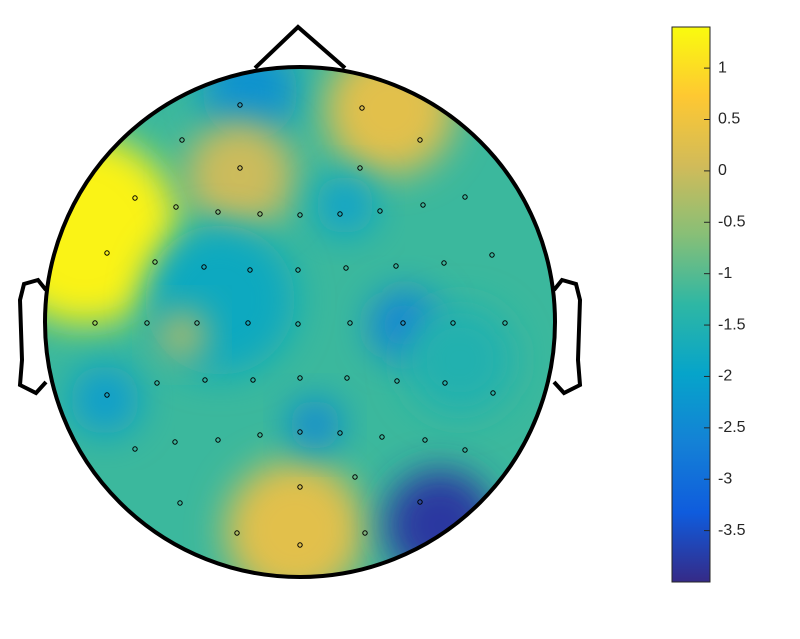  Describe the element at coordinates (725, 478) in the screenshot. I see `colorbar-tick-label: -3` at that location.